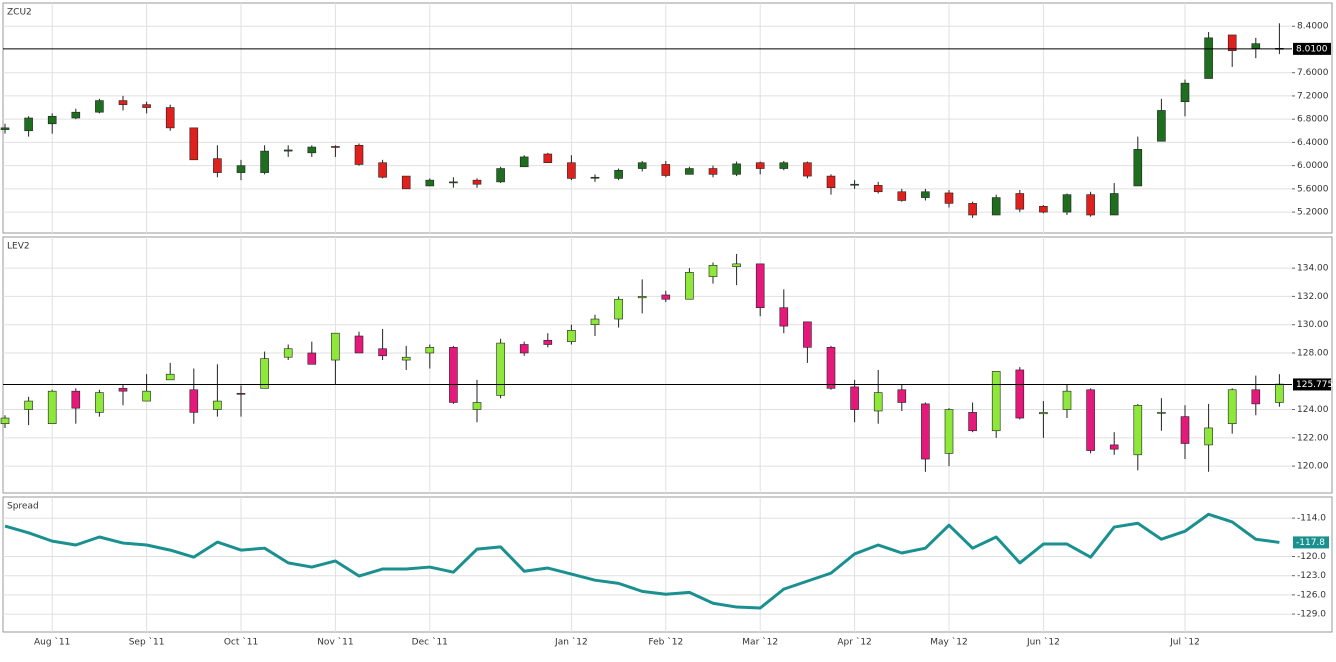 The width and height of the screenshot is (1336, 662). I want to click on y-tick-label: 6.8000, so click(1313, 120).